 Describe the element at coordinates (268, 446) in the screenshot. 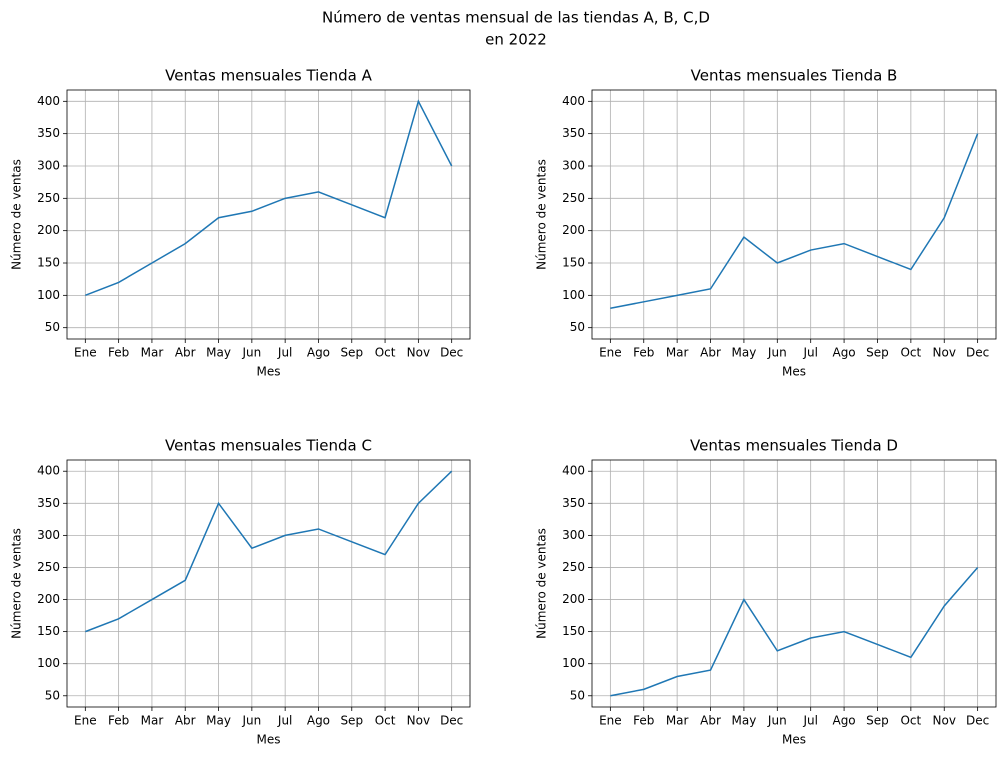

I see `subplot-title: Ventas mensuales Tienda C` at that location.